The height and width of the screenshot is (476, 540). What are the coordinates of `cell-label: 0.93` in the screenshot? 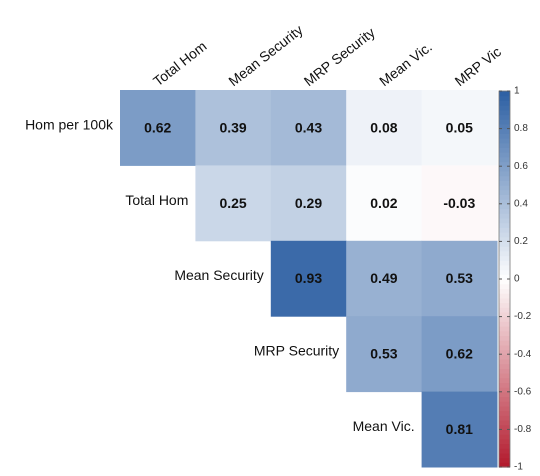 It's located at (308, 278).